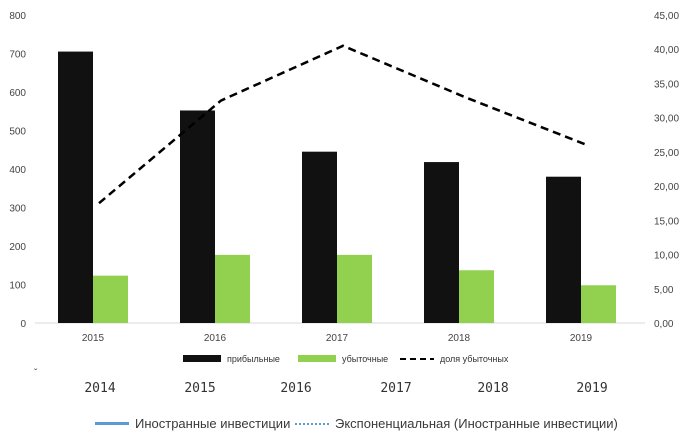 This screenshot has height=445, width=700. What do you see at coordinates (17, 209) in the screenshot?
I see `left-tick-label: 300` at bounding box center [17, 209].